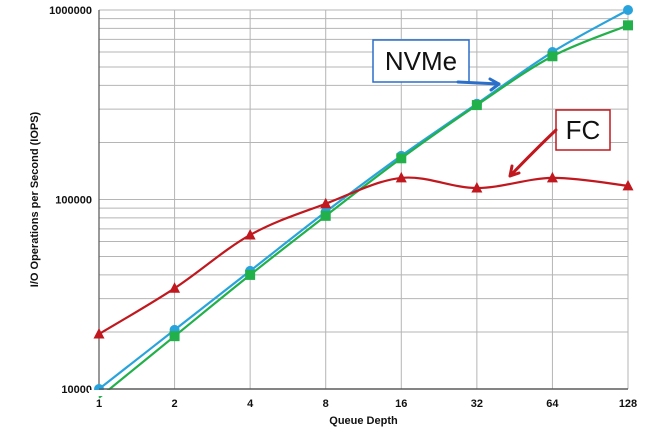 The image size is (648, 440). I want to click on y-tick-labels: 10000 100000 1000000, so click(70, 200).